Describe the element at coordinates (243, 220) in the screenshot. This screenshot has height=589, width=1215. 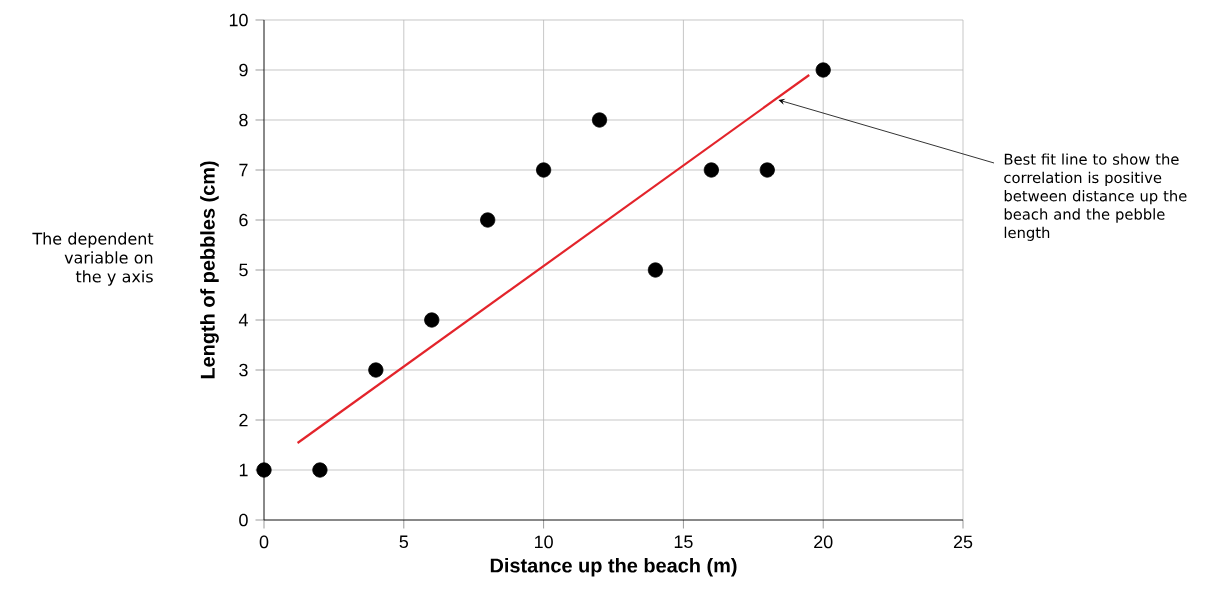
I see `y-tick-label: 6` at that location.